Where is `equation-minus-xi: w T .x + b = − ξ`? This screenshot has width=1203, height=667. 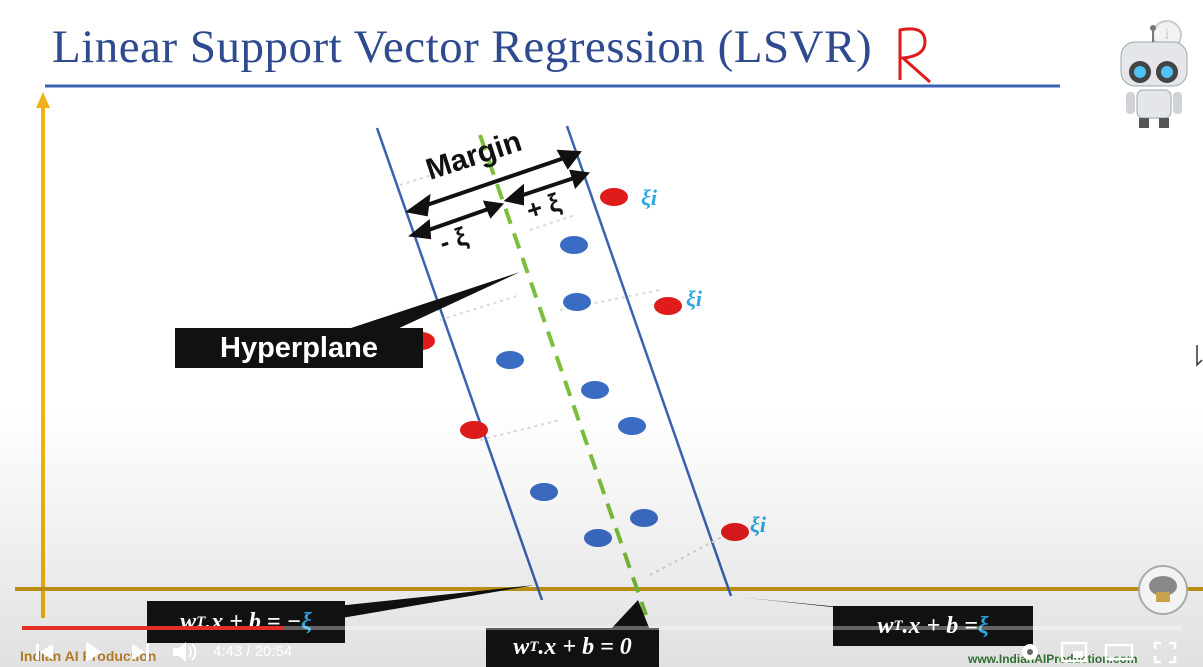
equation-minus-xi: w T .x + b = − ξ is located at coordinates (246, 622).